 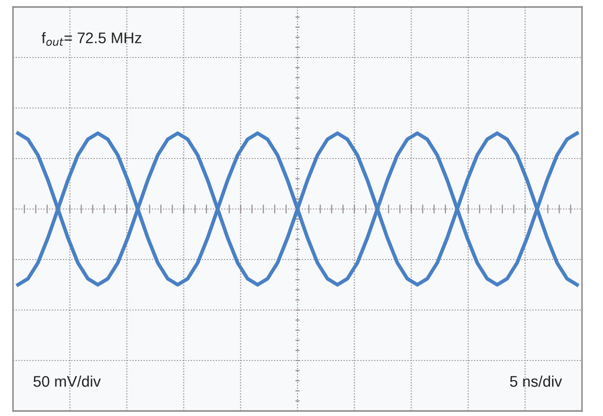 I want to click on text: f$_{out}$= 72.5 MHz, so click(x=92, y=39).